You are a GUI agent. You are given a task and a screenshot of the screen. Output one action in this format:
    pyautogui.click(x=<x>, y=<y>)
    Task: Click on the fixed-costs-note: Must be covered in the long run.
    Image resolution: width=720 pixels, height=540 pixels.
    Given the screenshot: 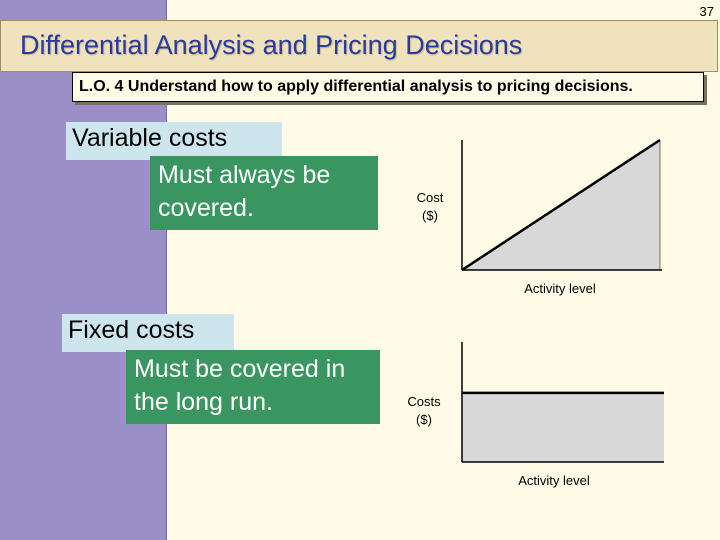 What is the action you would take?
    pyautogui.click(x=253, y=387)
    